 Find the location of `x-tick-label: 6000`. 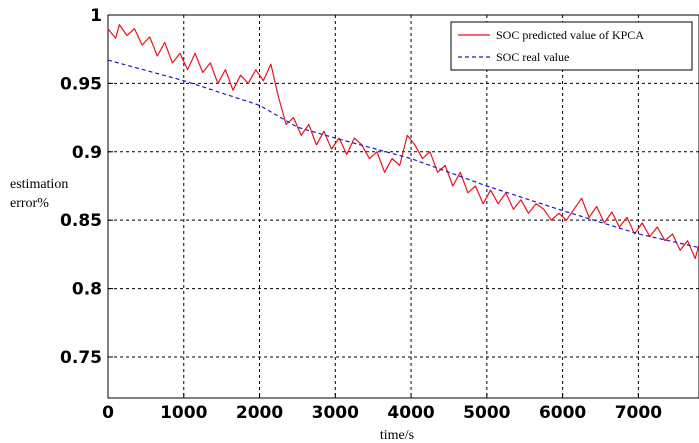

x-tick-label: 6000 is located at coordinates (562, 413).